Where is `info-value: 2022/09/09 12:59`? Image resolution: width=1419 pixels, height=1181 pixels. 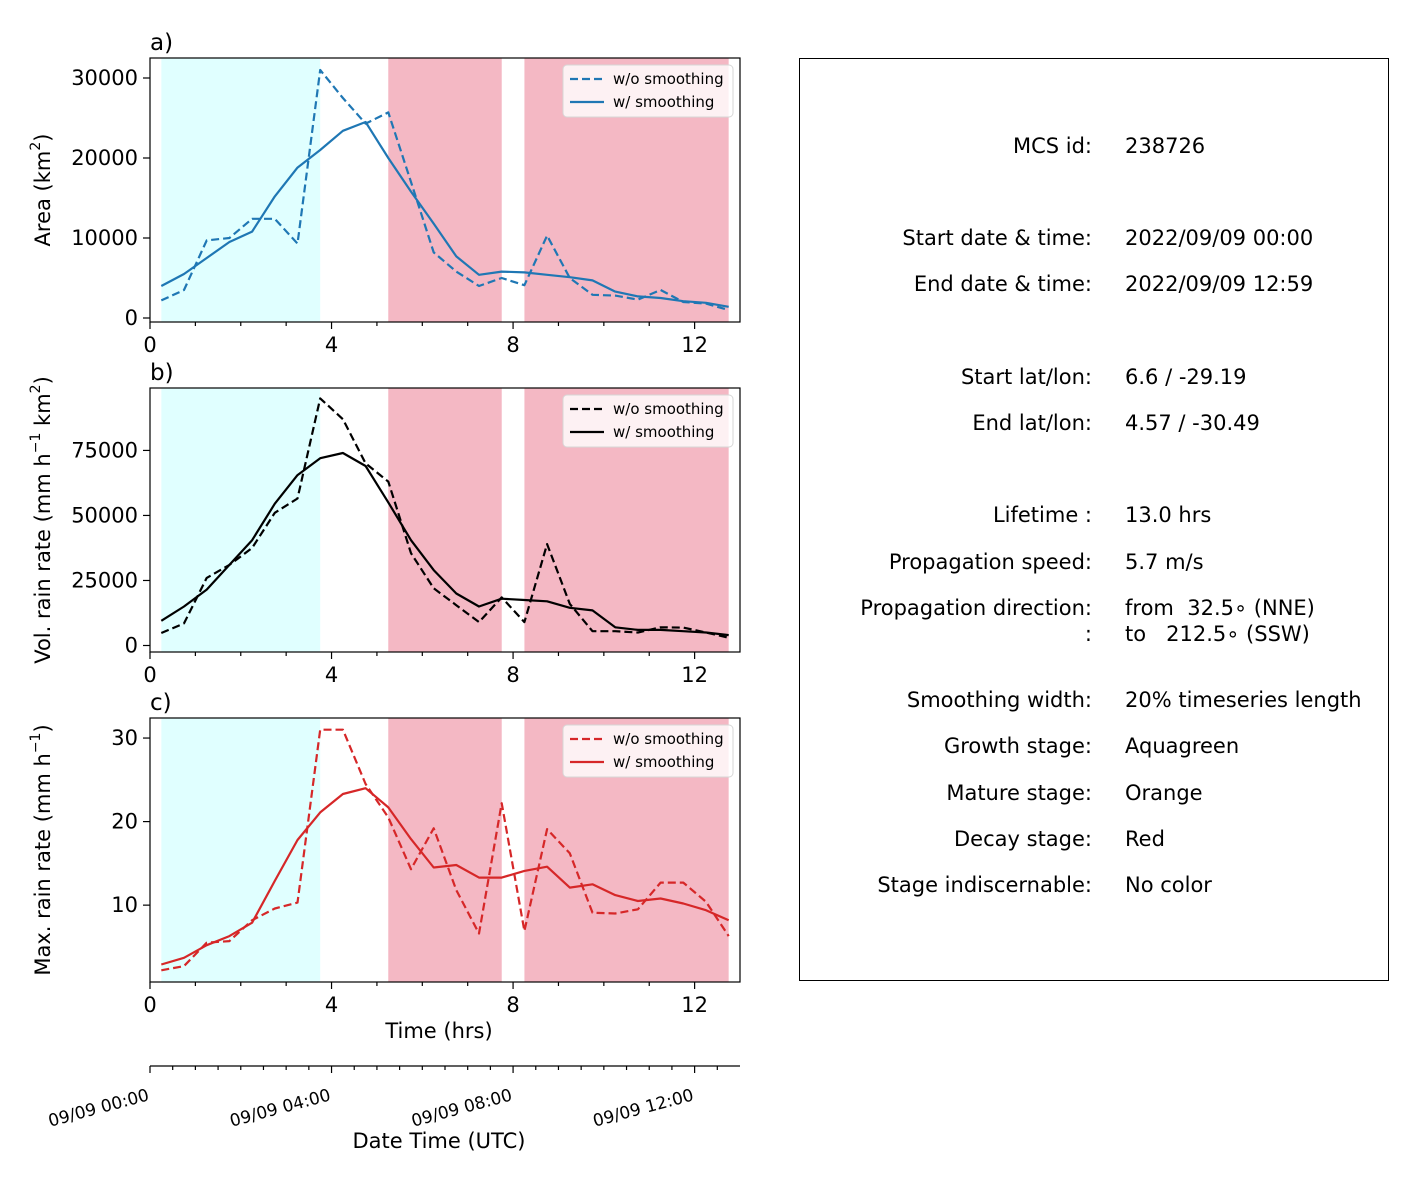
info-value: 2022/09/09 12:59 is located at coordinates (1219, 284).